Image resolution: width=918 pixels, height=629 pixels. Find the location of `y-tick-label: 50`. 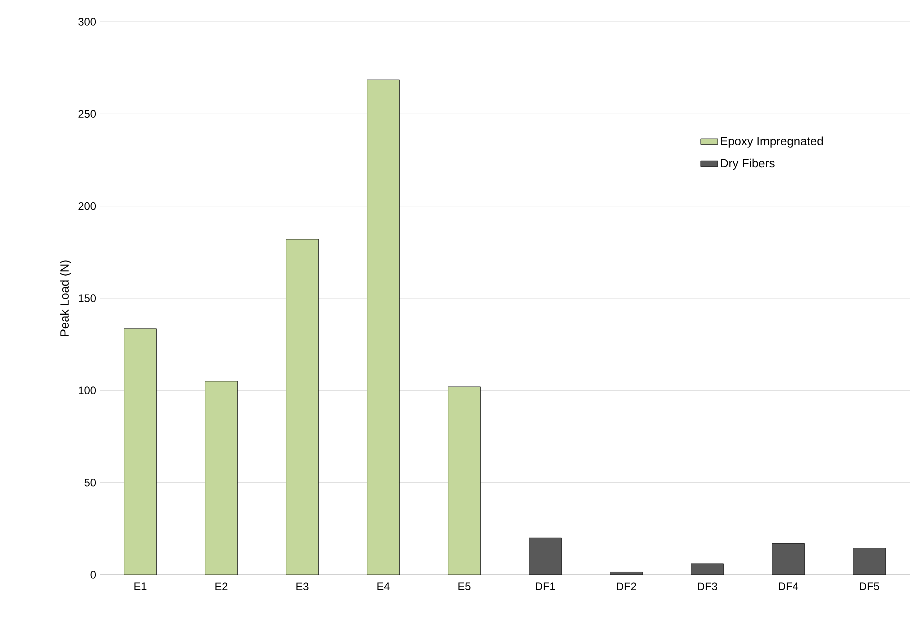

y-tick-label: 50 is located at coordinates (90, 482).